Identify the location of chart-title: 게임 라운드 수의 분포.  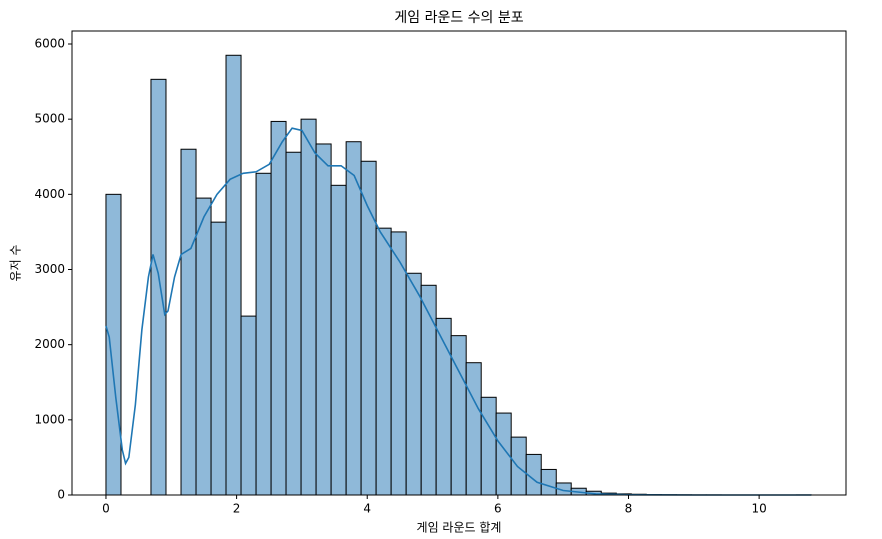
(458, 18).